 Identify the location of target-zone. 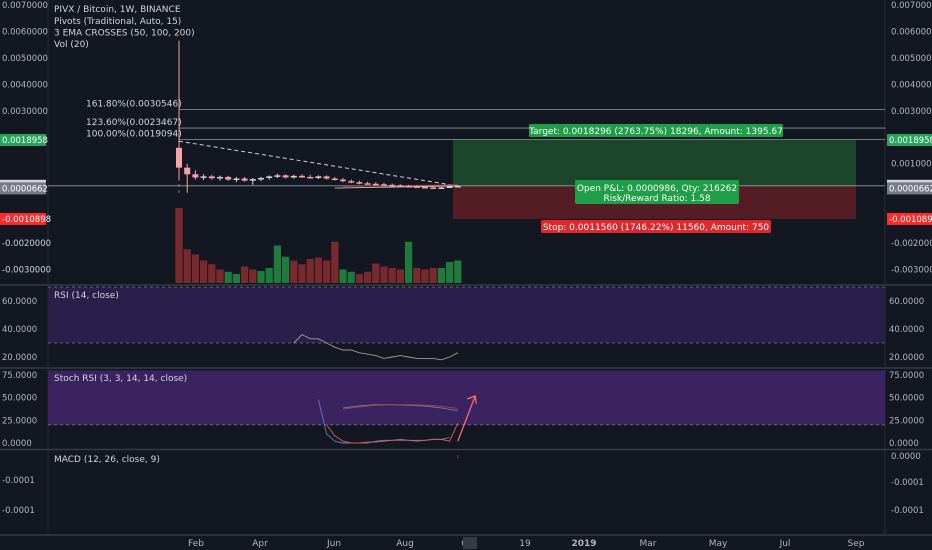
(654, 163).